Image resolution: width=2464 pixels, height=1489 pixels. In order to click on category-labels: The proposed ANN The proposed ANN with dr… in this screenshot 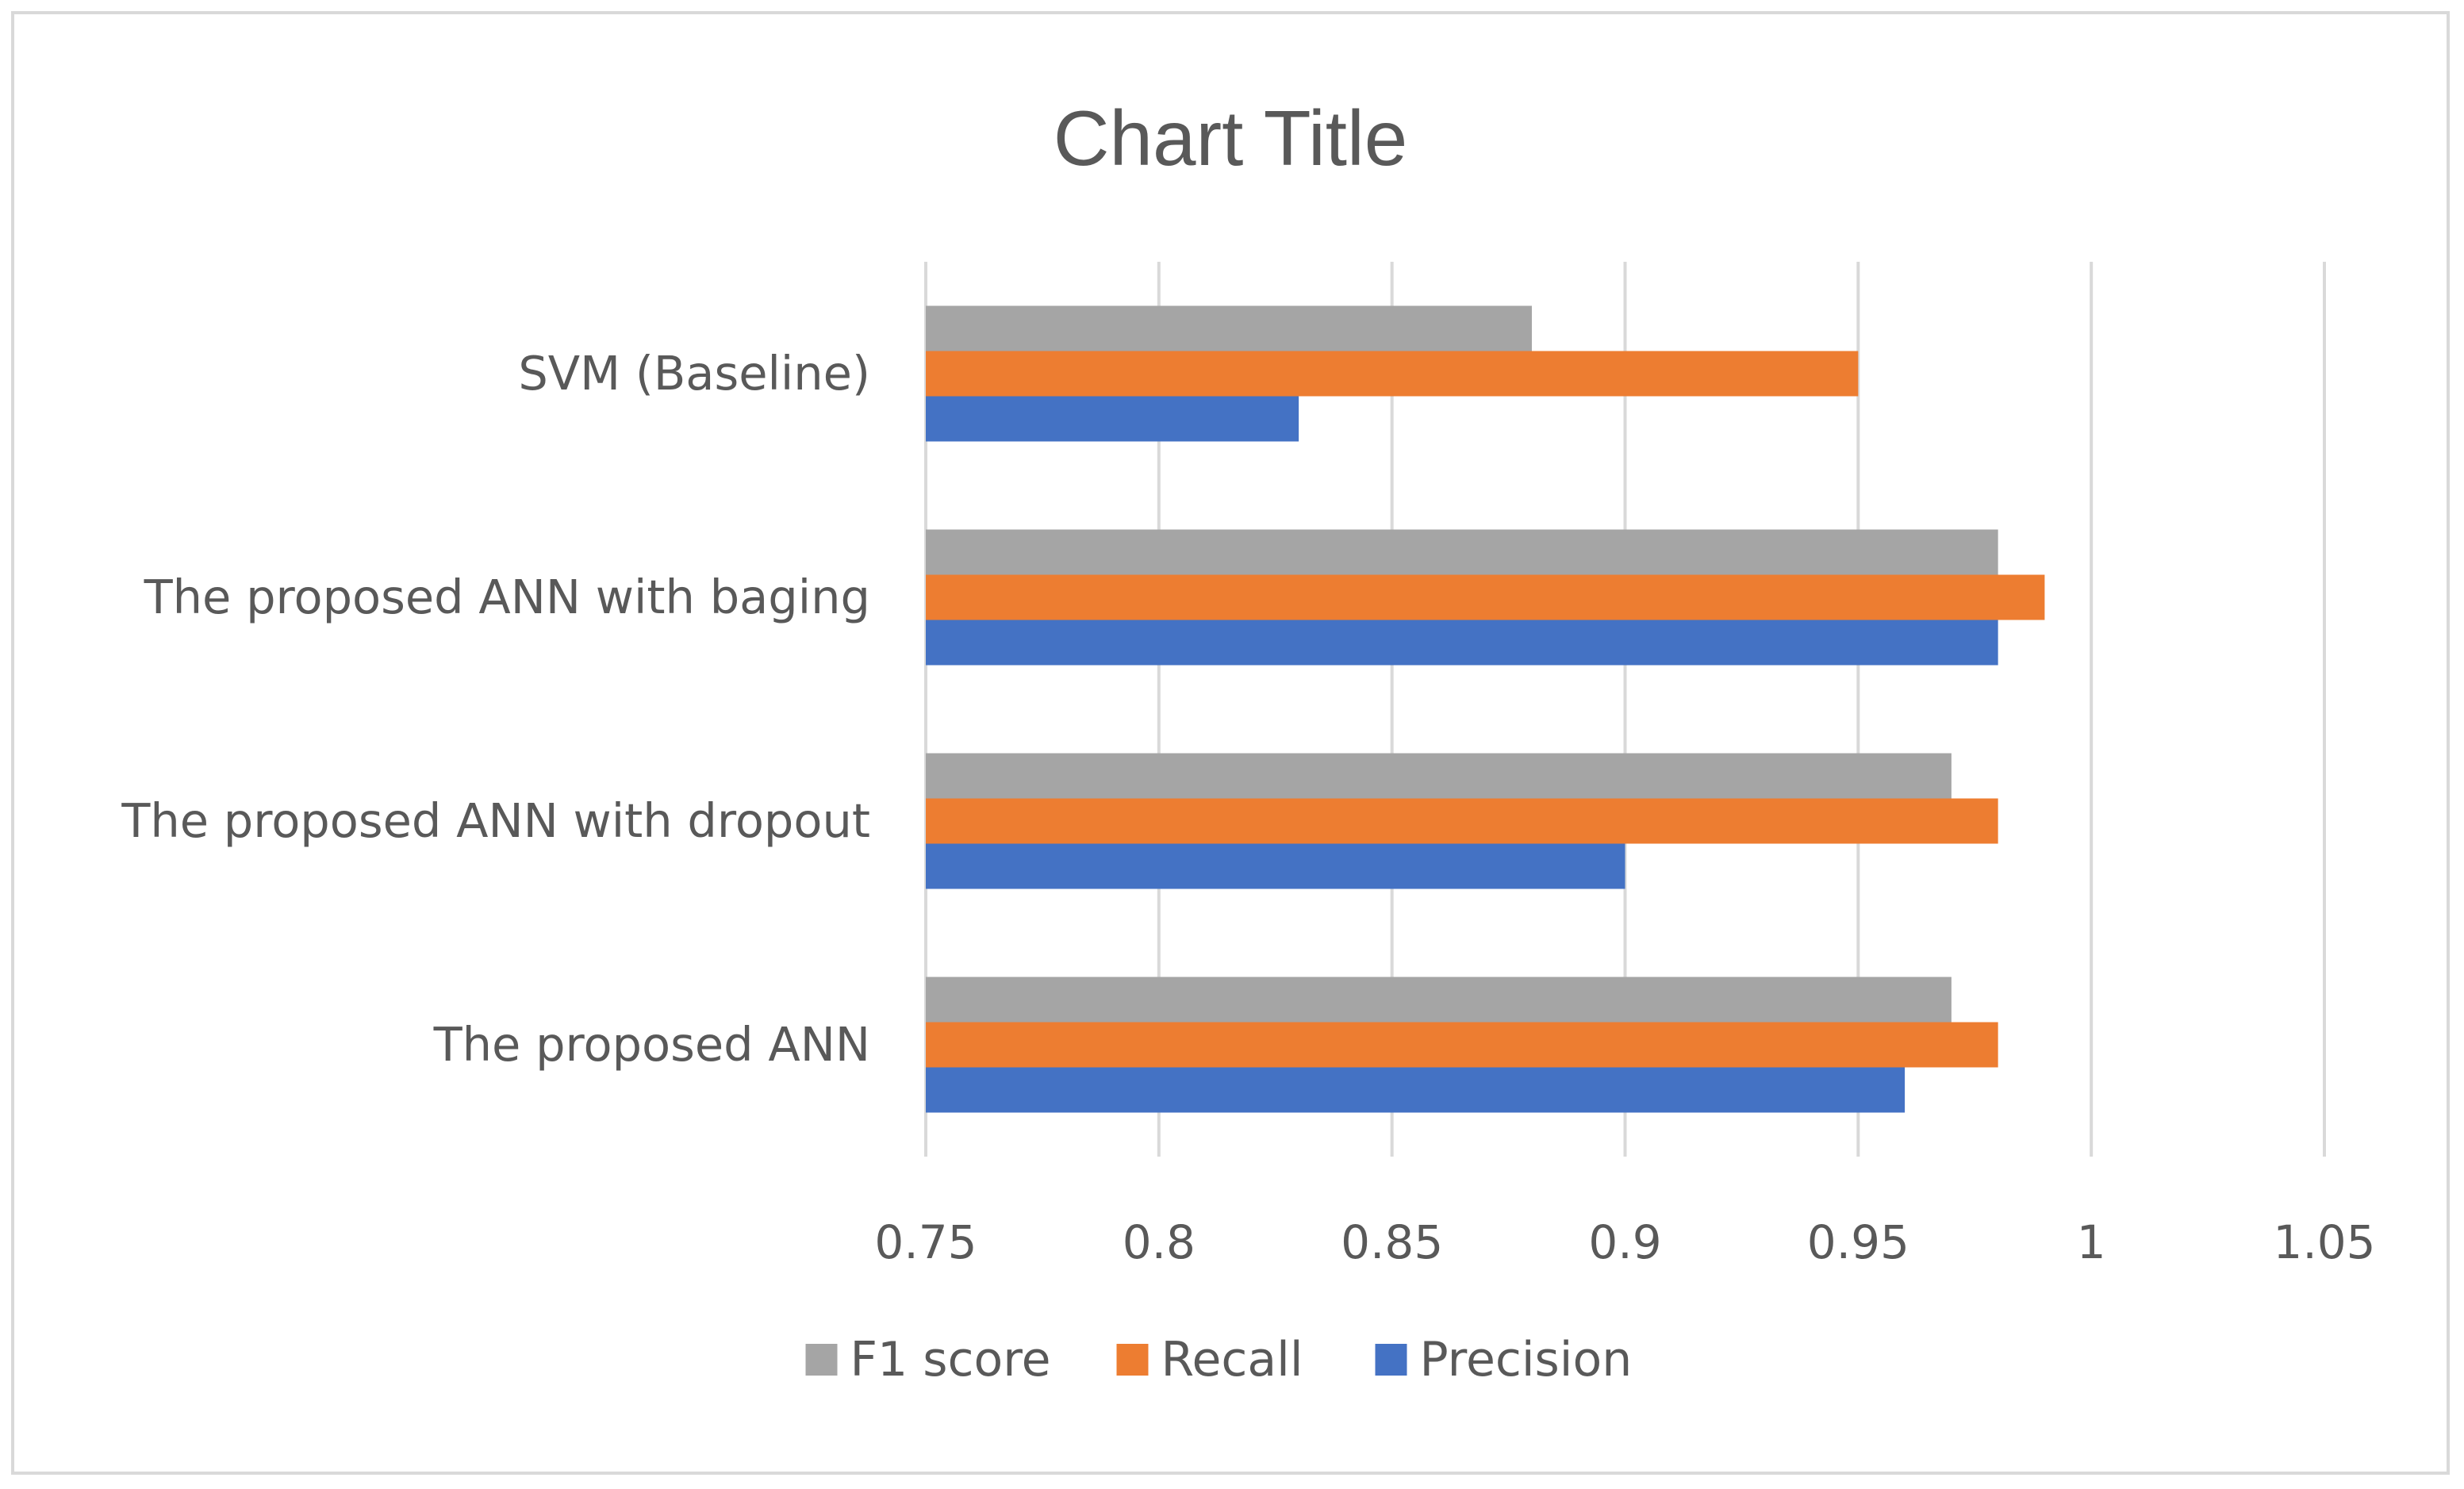, I will do `click(495, 709)`.